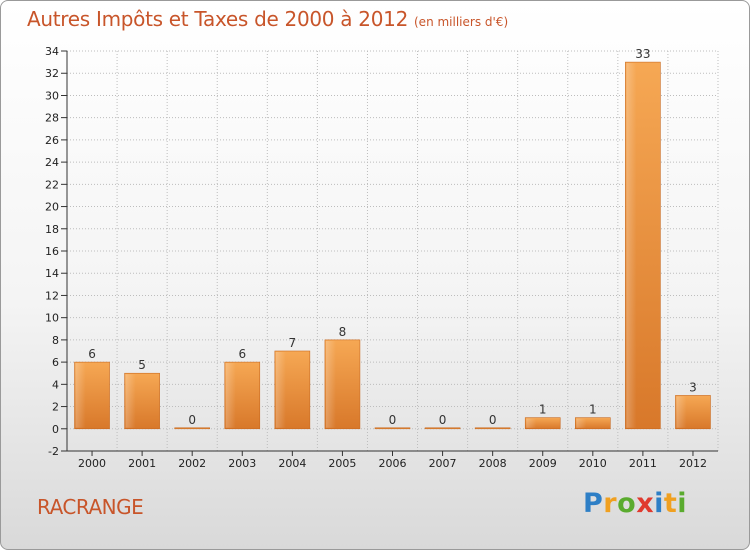 This screenshot has height=550, width=750. What do you see at coordinates (342, 463) in the screenshot?
I see `x-tick-label: 2005` at bounding box center [342, 463].